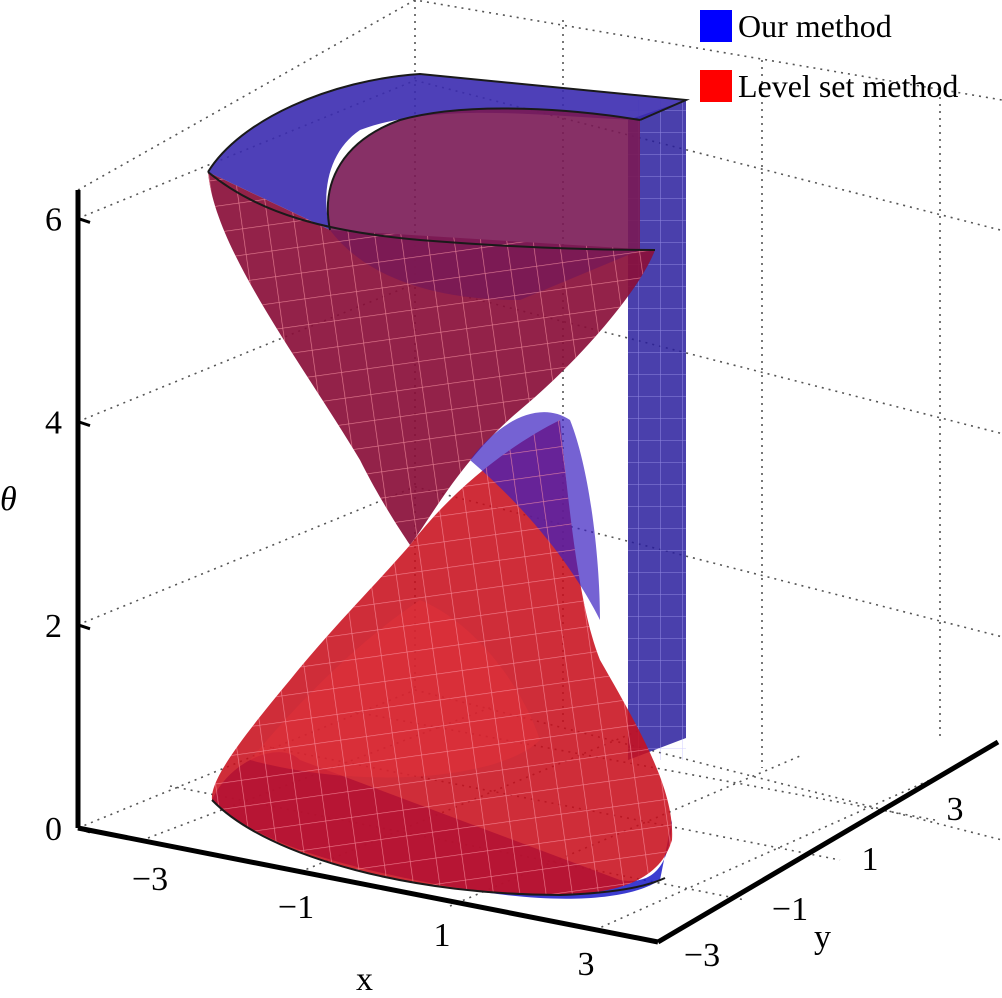  I want to click on z-tick-label: 0, so click(53, 829).